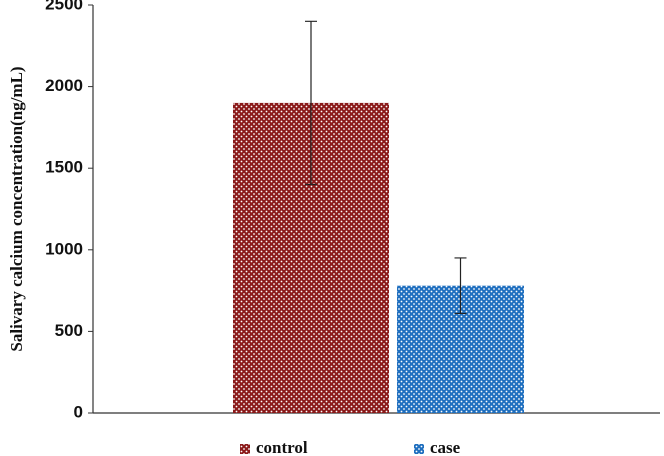 The width and height of the screenshot is (664, 456). Describe the element at coordinates (445, 447) in the screenshot. I see `legend-label: case` at that location.